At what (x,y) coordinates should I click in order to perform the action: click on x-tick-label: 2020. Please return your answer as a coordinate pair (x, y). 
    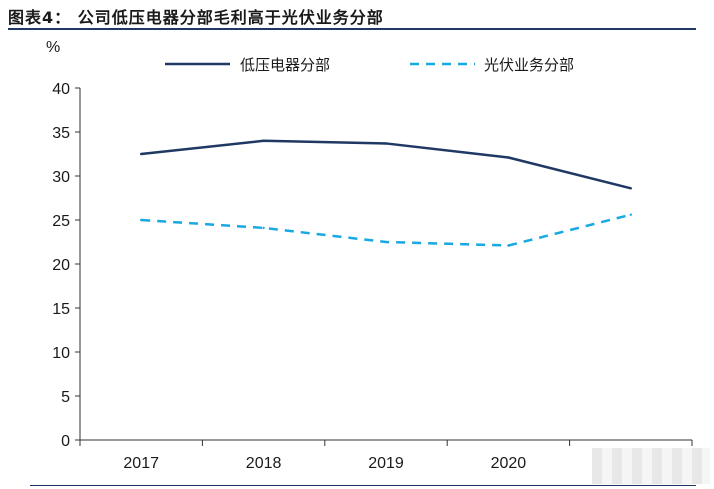
    Looking at the image, I should click on (509, 463).